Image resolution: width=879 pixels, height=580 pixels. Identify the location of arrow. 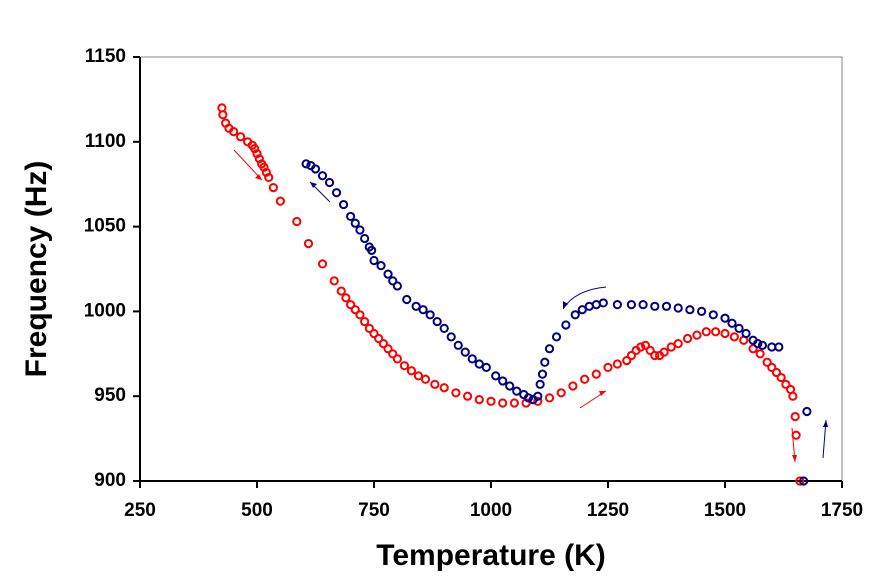
(248, 165).